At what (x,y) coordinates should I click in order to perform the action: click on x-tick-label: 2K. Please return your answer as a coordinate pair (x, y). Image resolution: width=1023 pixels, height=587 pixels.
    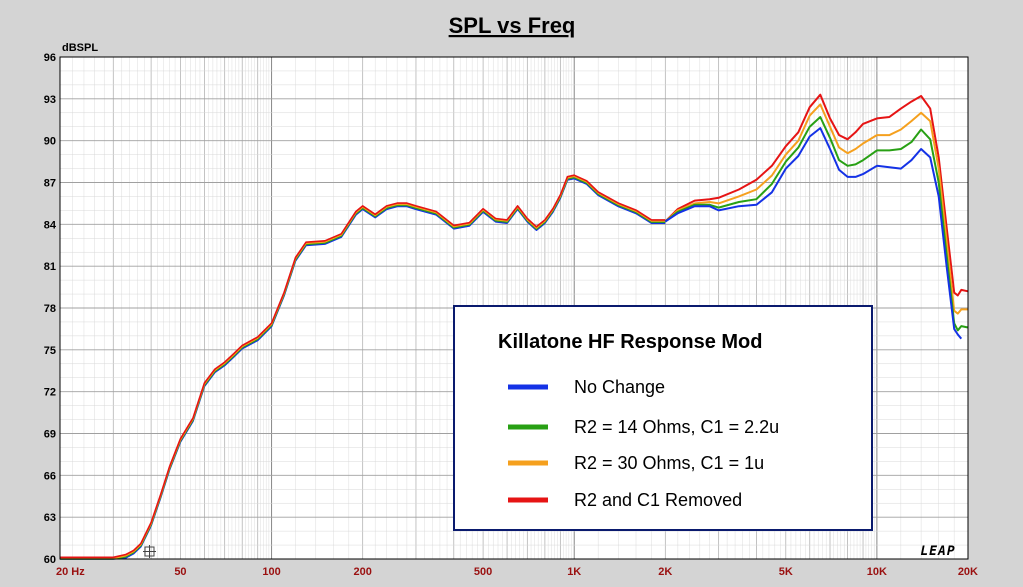
    Looking at the image, I should click on (665, 572).